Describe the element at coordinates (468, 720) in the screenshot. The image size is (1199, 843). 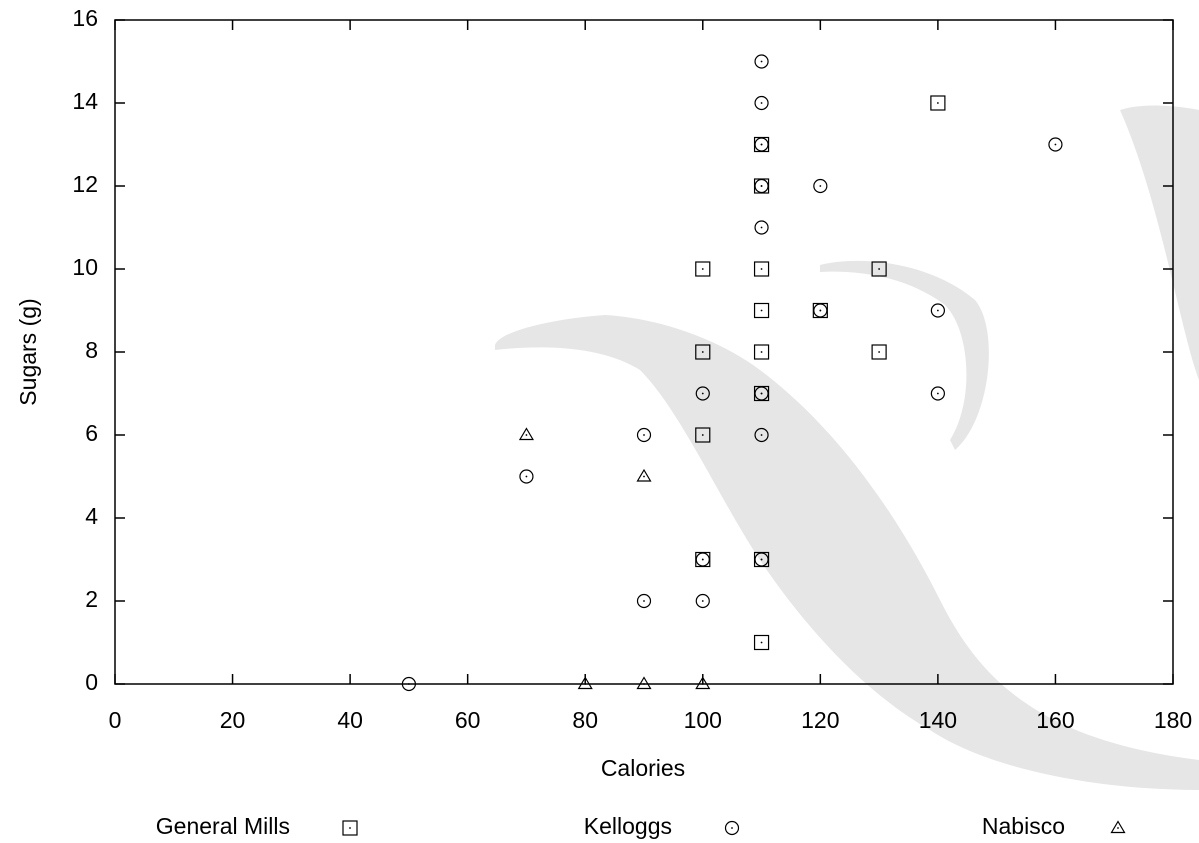
I see `x-tick-label: 60` at that location.